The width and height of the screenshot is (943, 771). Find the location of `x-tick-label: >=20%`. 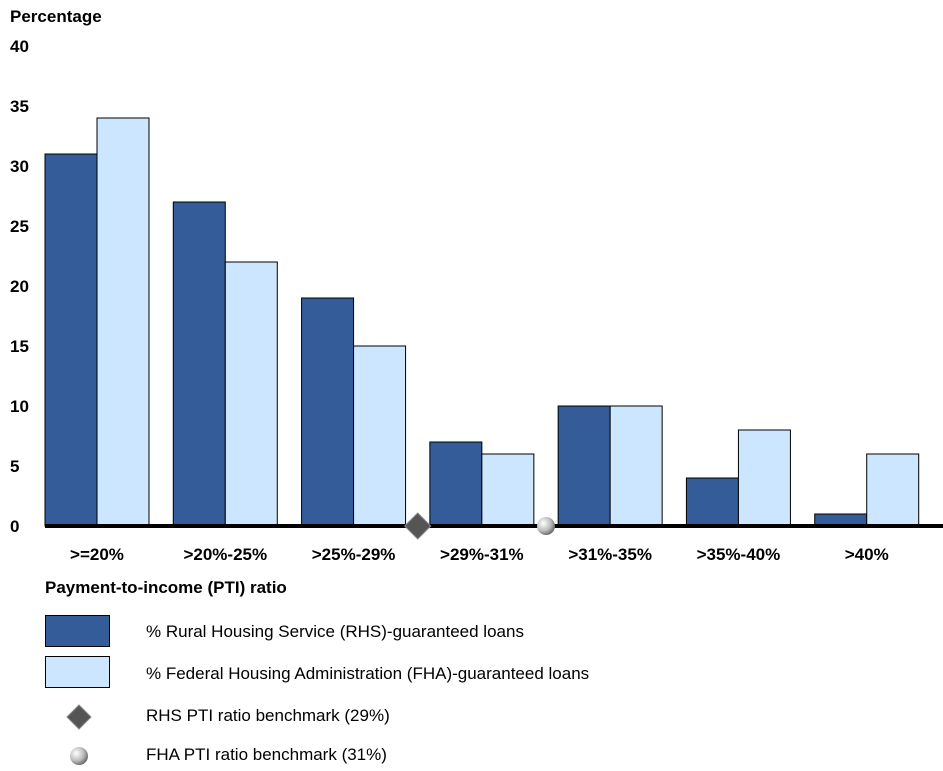

x-tick-label: >=20% is located at coordinates (97, 554).